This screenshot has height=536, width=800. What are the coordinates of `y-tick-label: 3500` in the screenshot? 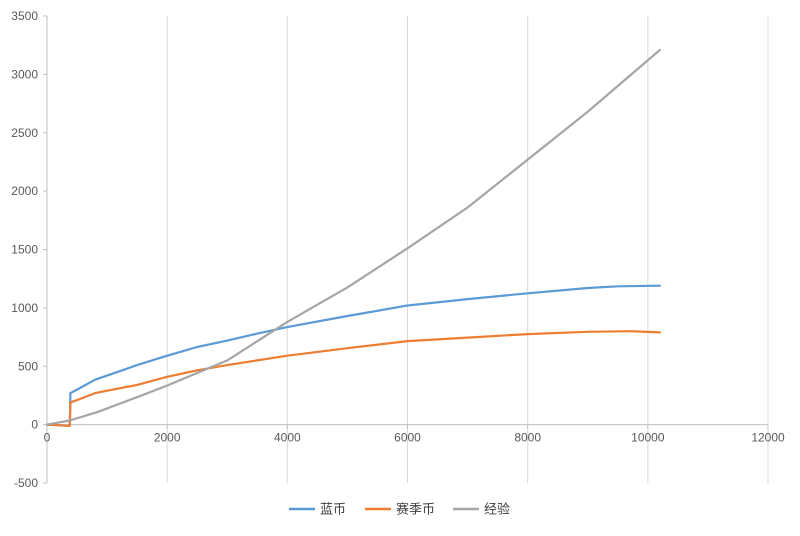 It's located at (24, 16).